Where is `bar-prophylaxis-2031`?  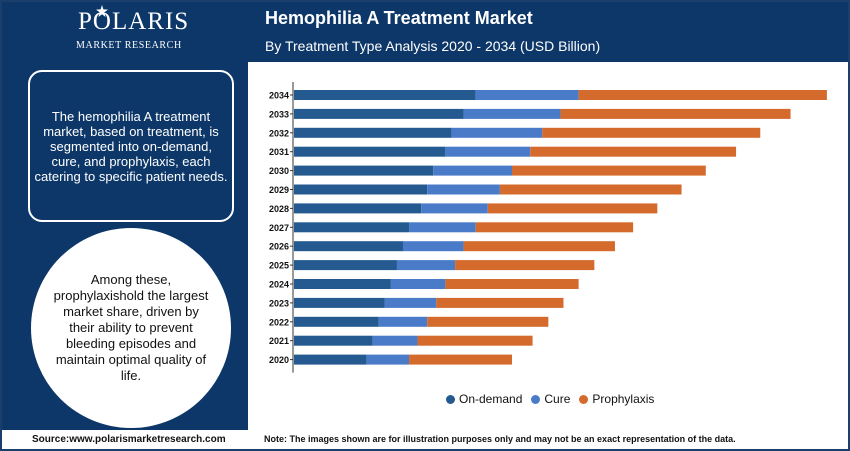 bar-prophylaxis-2031 is located at coordinates (633, 151).